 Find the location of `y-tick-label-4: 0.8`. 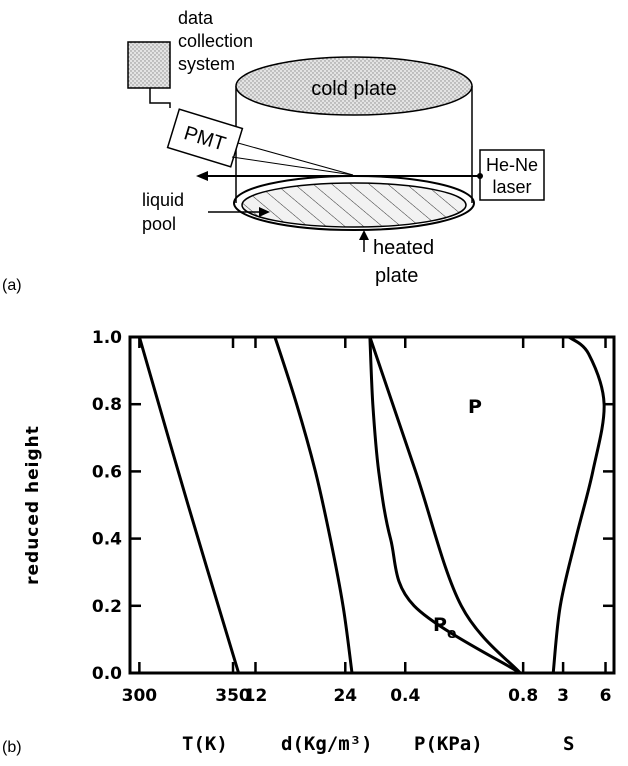

y-tick-label-4: 0.8 is located at coordinates (107, 405).